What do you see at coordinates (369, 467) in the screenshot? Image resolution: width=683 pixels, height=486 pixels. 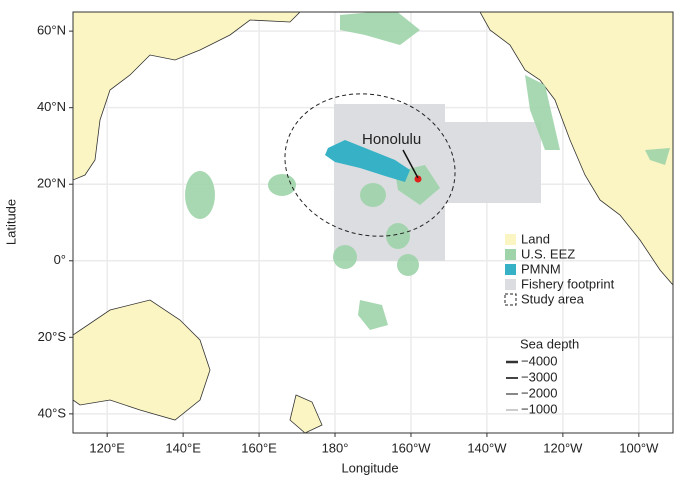 I see `x-axis-label: Longitude` at bounding box center [369, 467].